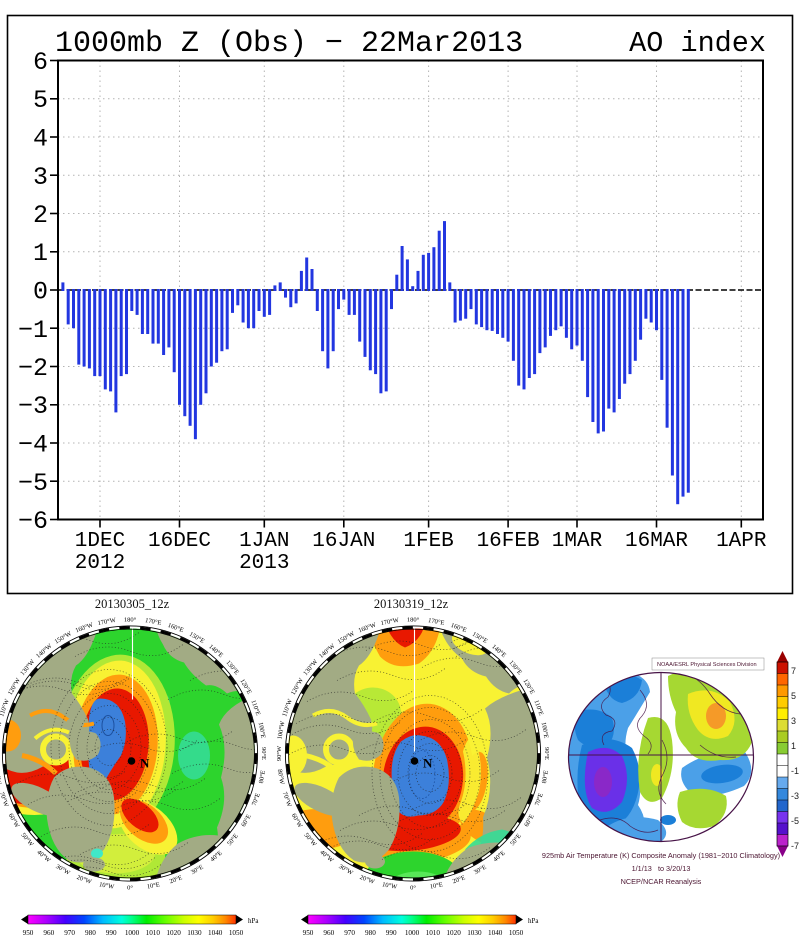 The width and height of the screenshot is (800, 950). What do you see at coordinates (508, 541) in the screenshot?
I see `svg-text: 16FEB` at bounding box center [508, 541].